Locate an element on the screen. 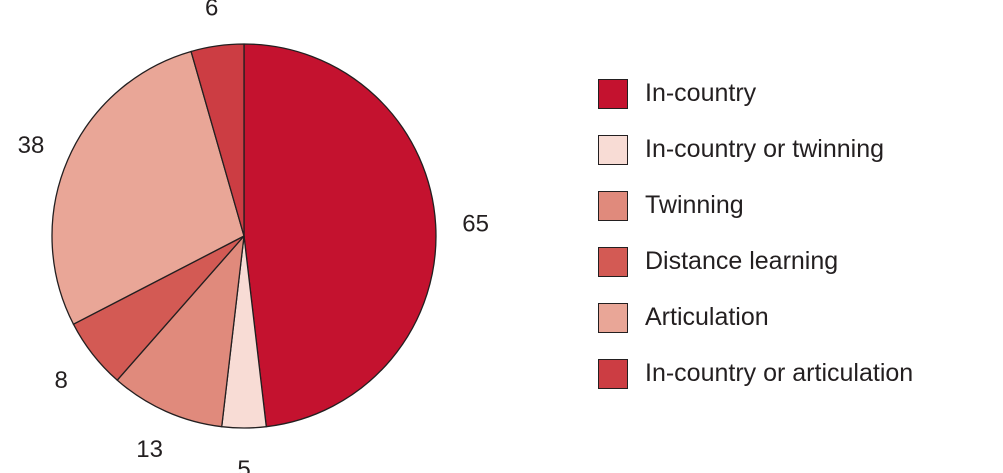 The height and width of the screenshot is (473, 1003). legend-item: Distance learning is located at coordinates (755, 261).